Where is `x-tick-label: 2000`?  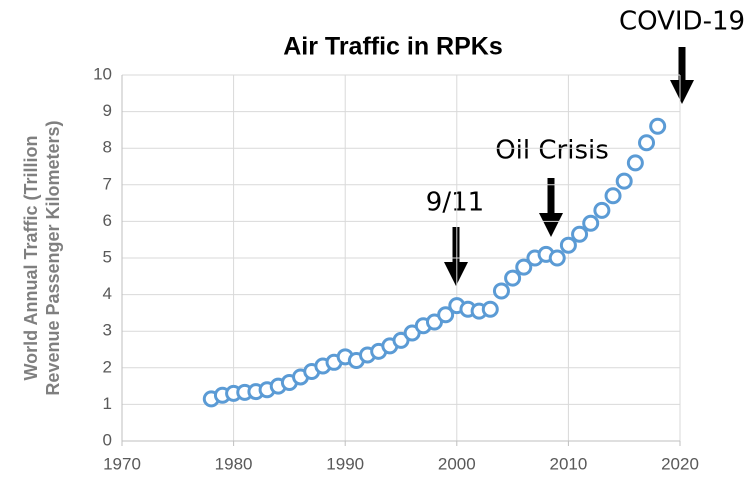 x-tick-label: 2000 is located at coordinates (457, 463).